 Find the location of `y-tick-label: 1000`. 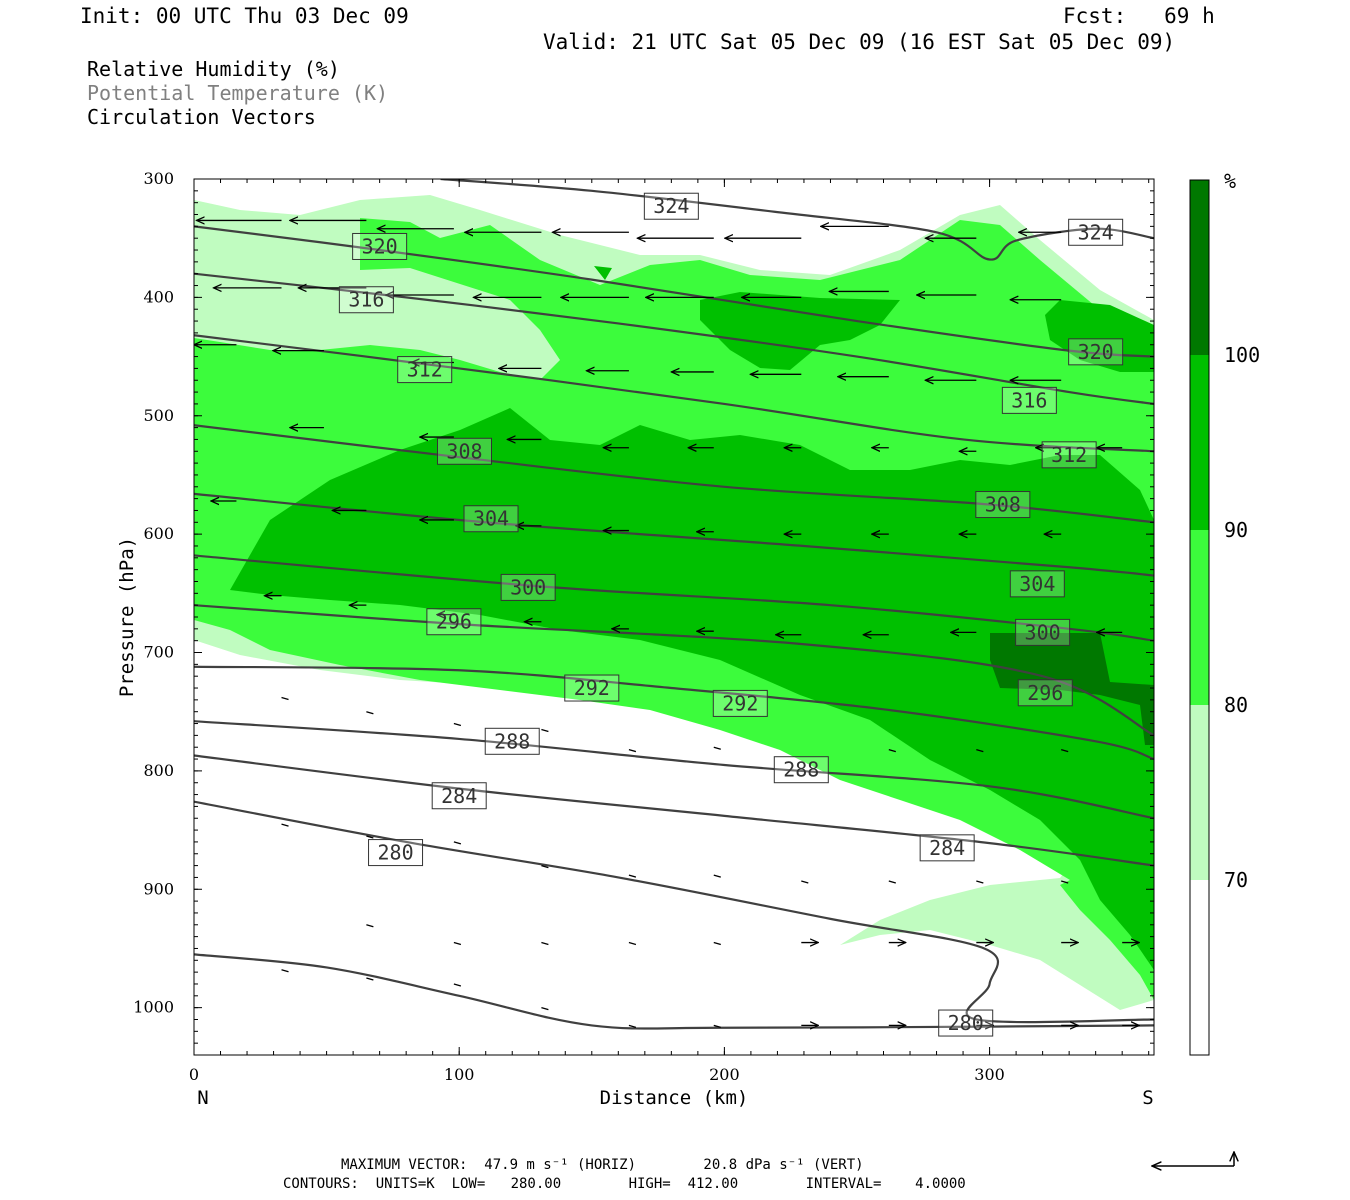

y-tick-label: 1000 is located at coordinates (153, 1007).